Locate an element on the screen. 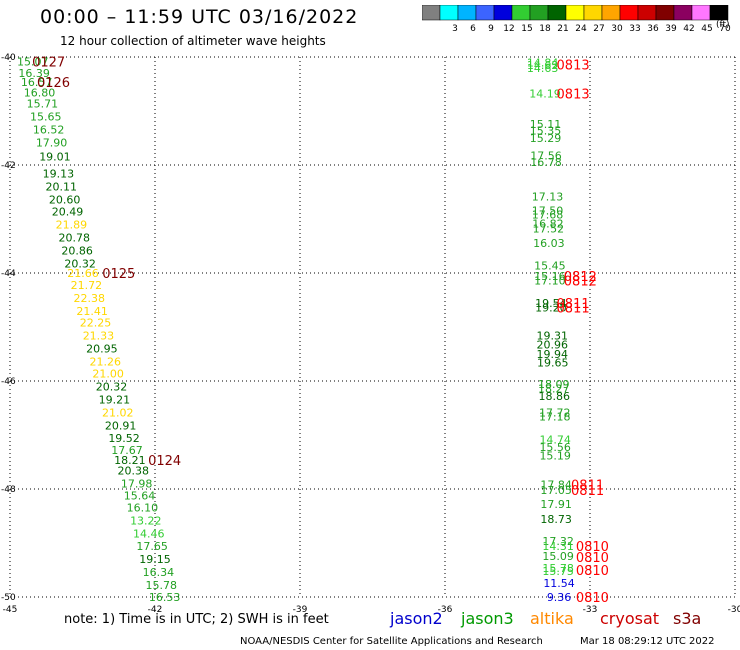 The height and width of the screenshot is (650, 740). swh-value-label: 15.78 is located at coordinates (558, 568).